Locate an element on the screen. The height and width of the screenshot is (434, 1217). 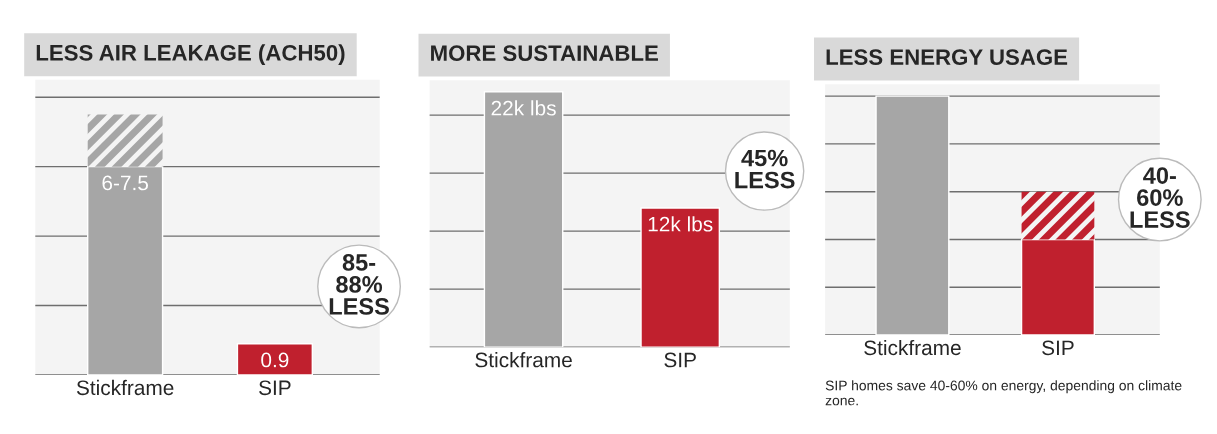
data-label: 12k lbs is located at coordinates (680, 224).